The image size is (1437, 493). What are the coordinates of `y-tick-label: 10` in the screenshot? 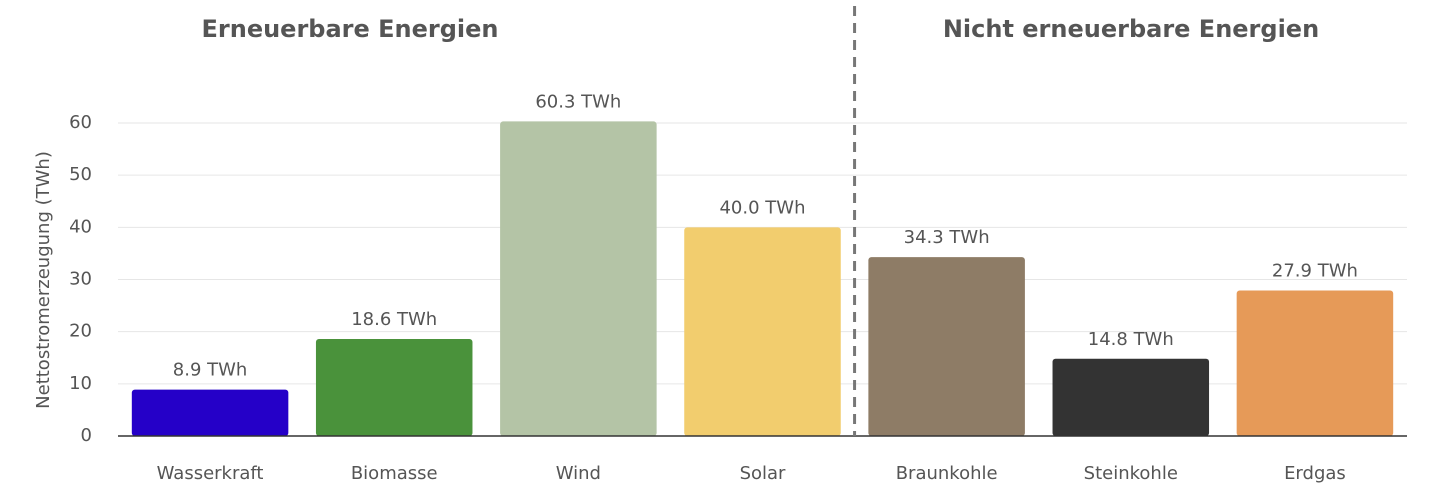 It's located at (80, 383).